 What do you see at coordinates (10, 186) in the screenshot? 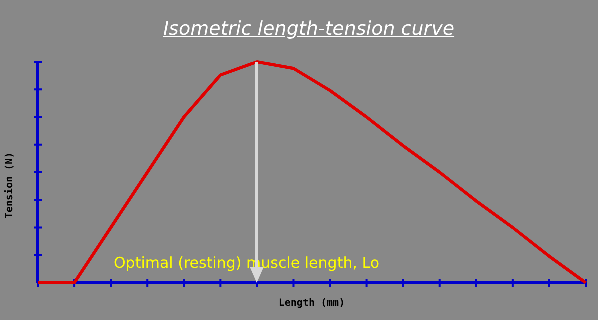
I see `y-axis-title: Tension (N)` at bounding box center [10, 186].